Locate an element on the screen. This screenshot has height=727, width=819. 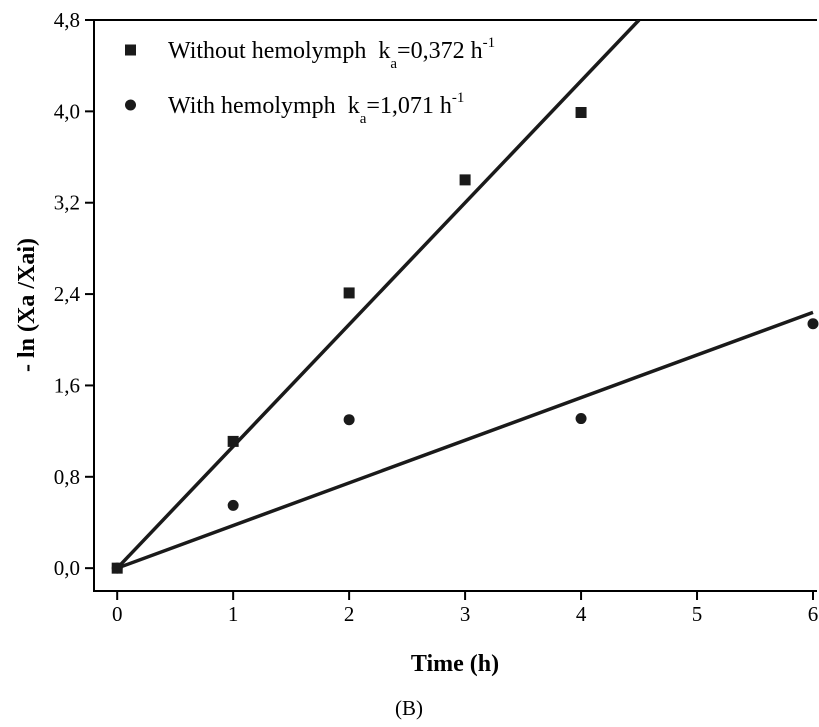
legend-name: Without hemolymph is located at coordinates (267, 51).